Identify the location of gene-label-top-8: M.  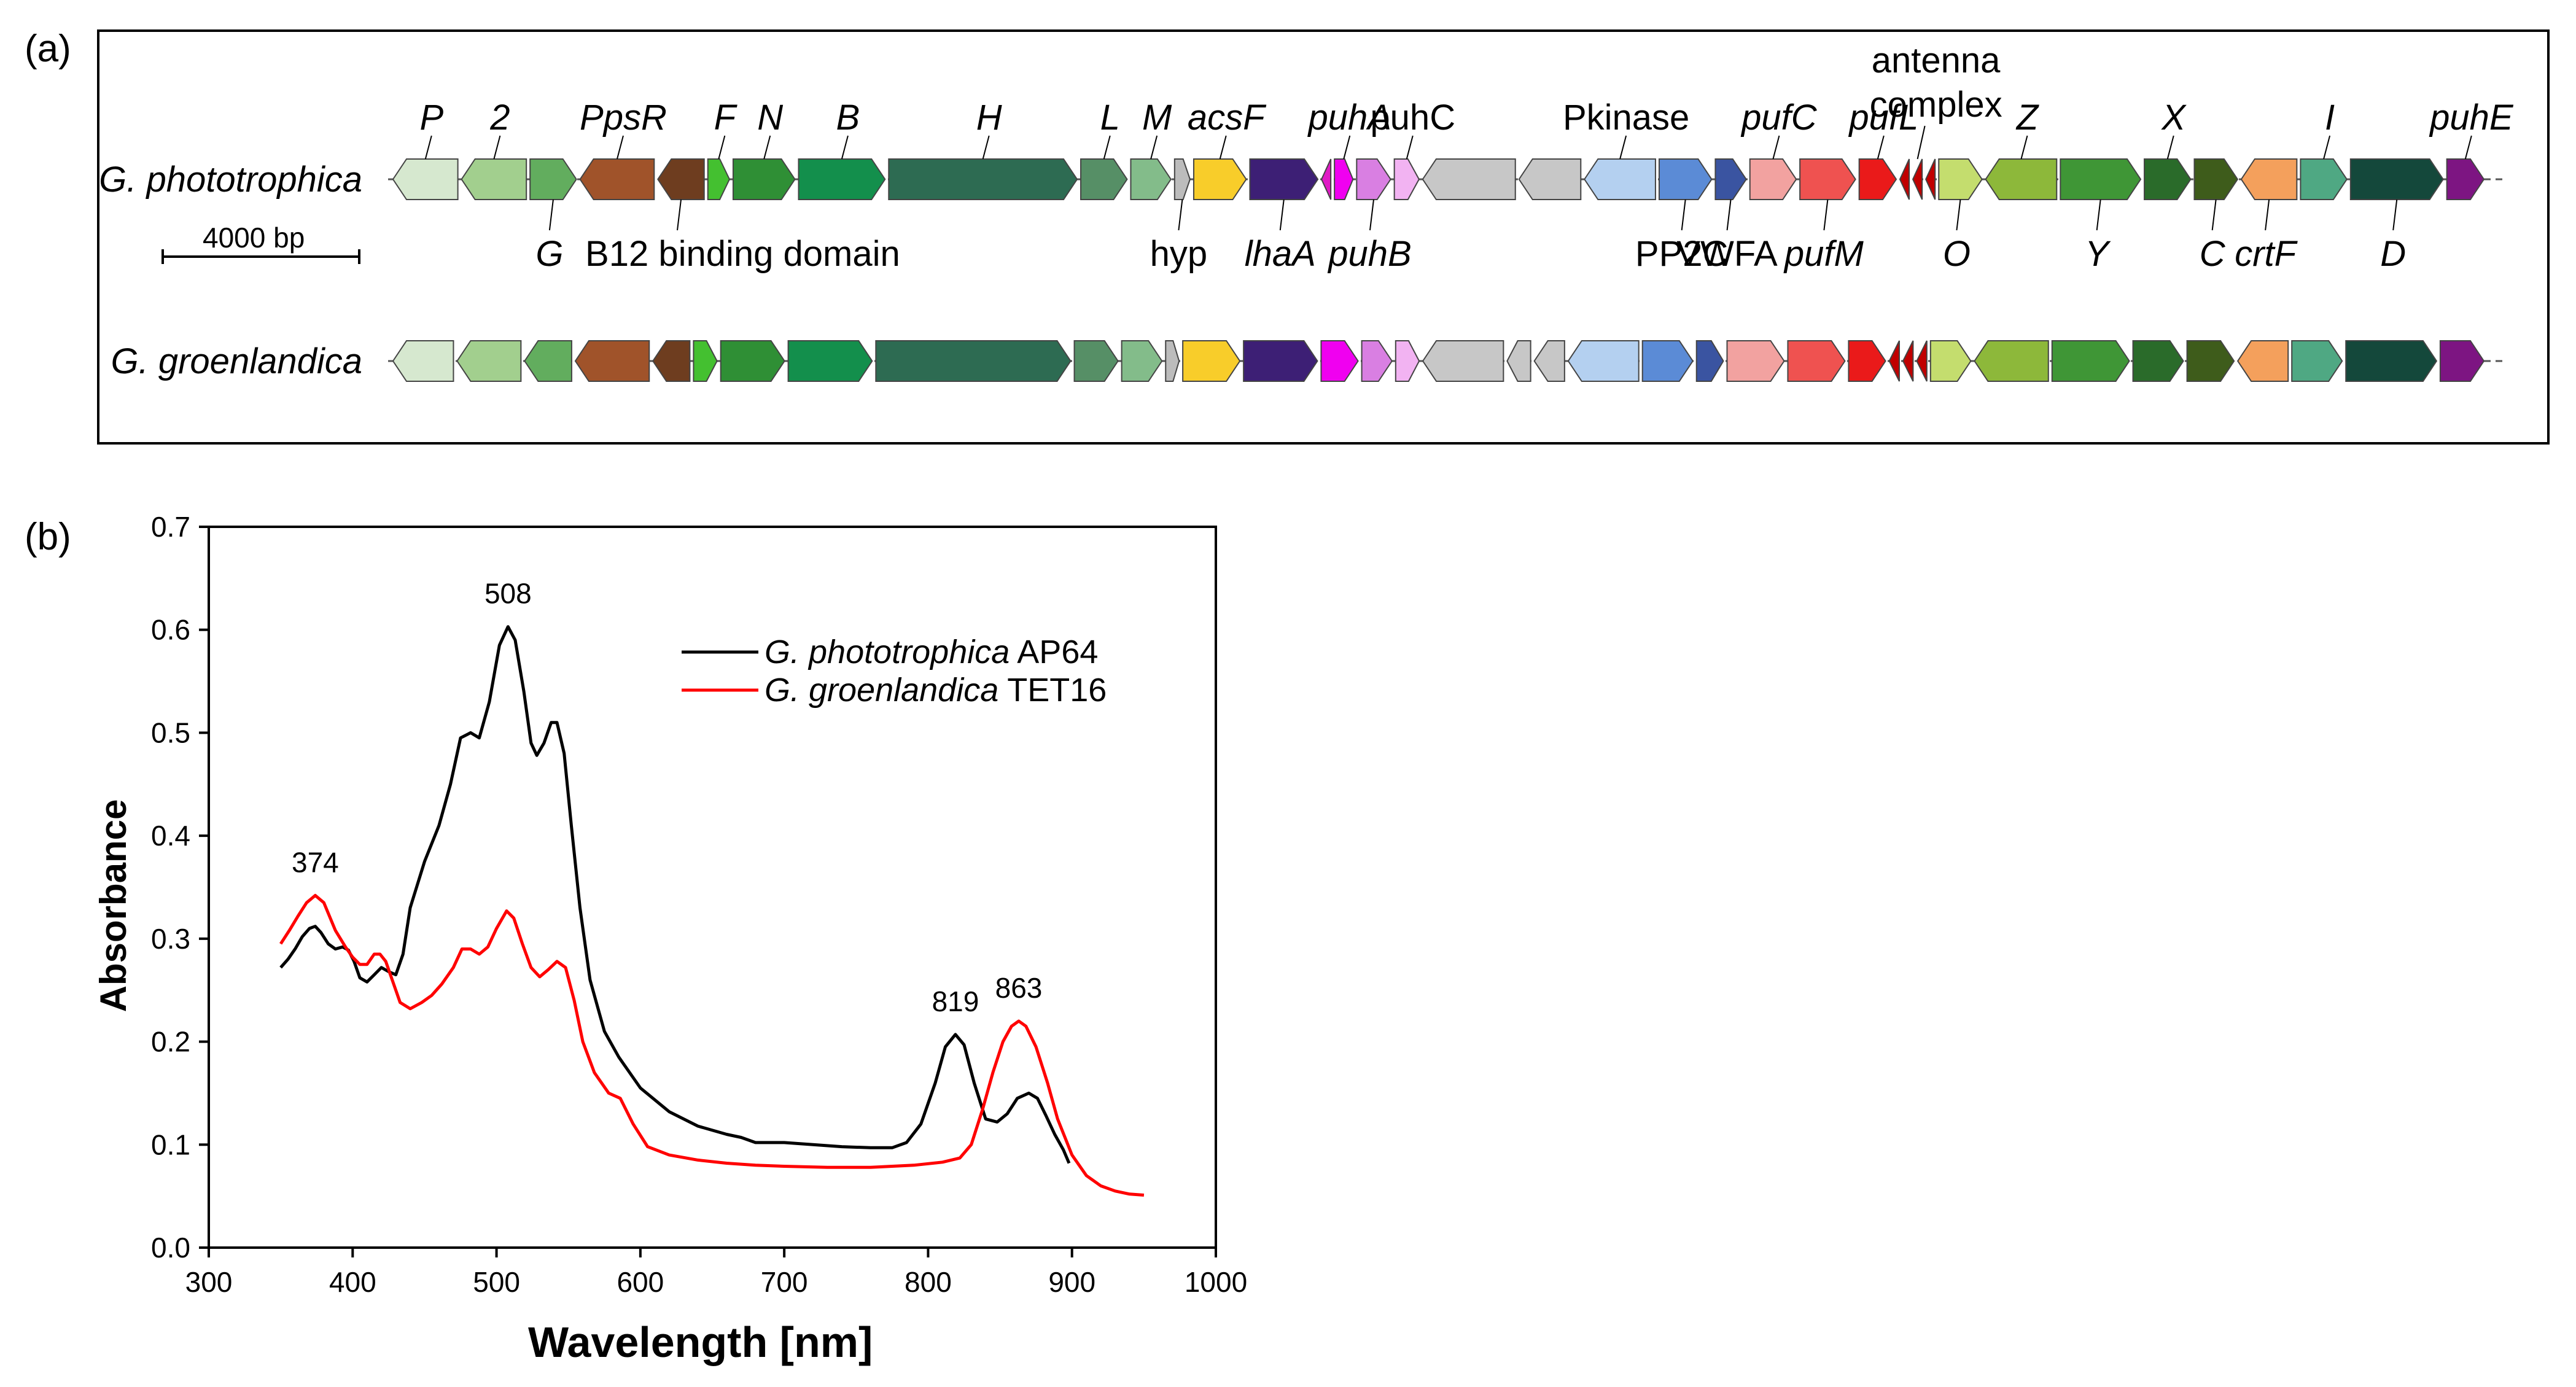
(1157, 118).